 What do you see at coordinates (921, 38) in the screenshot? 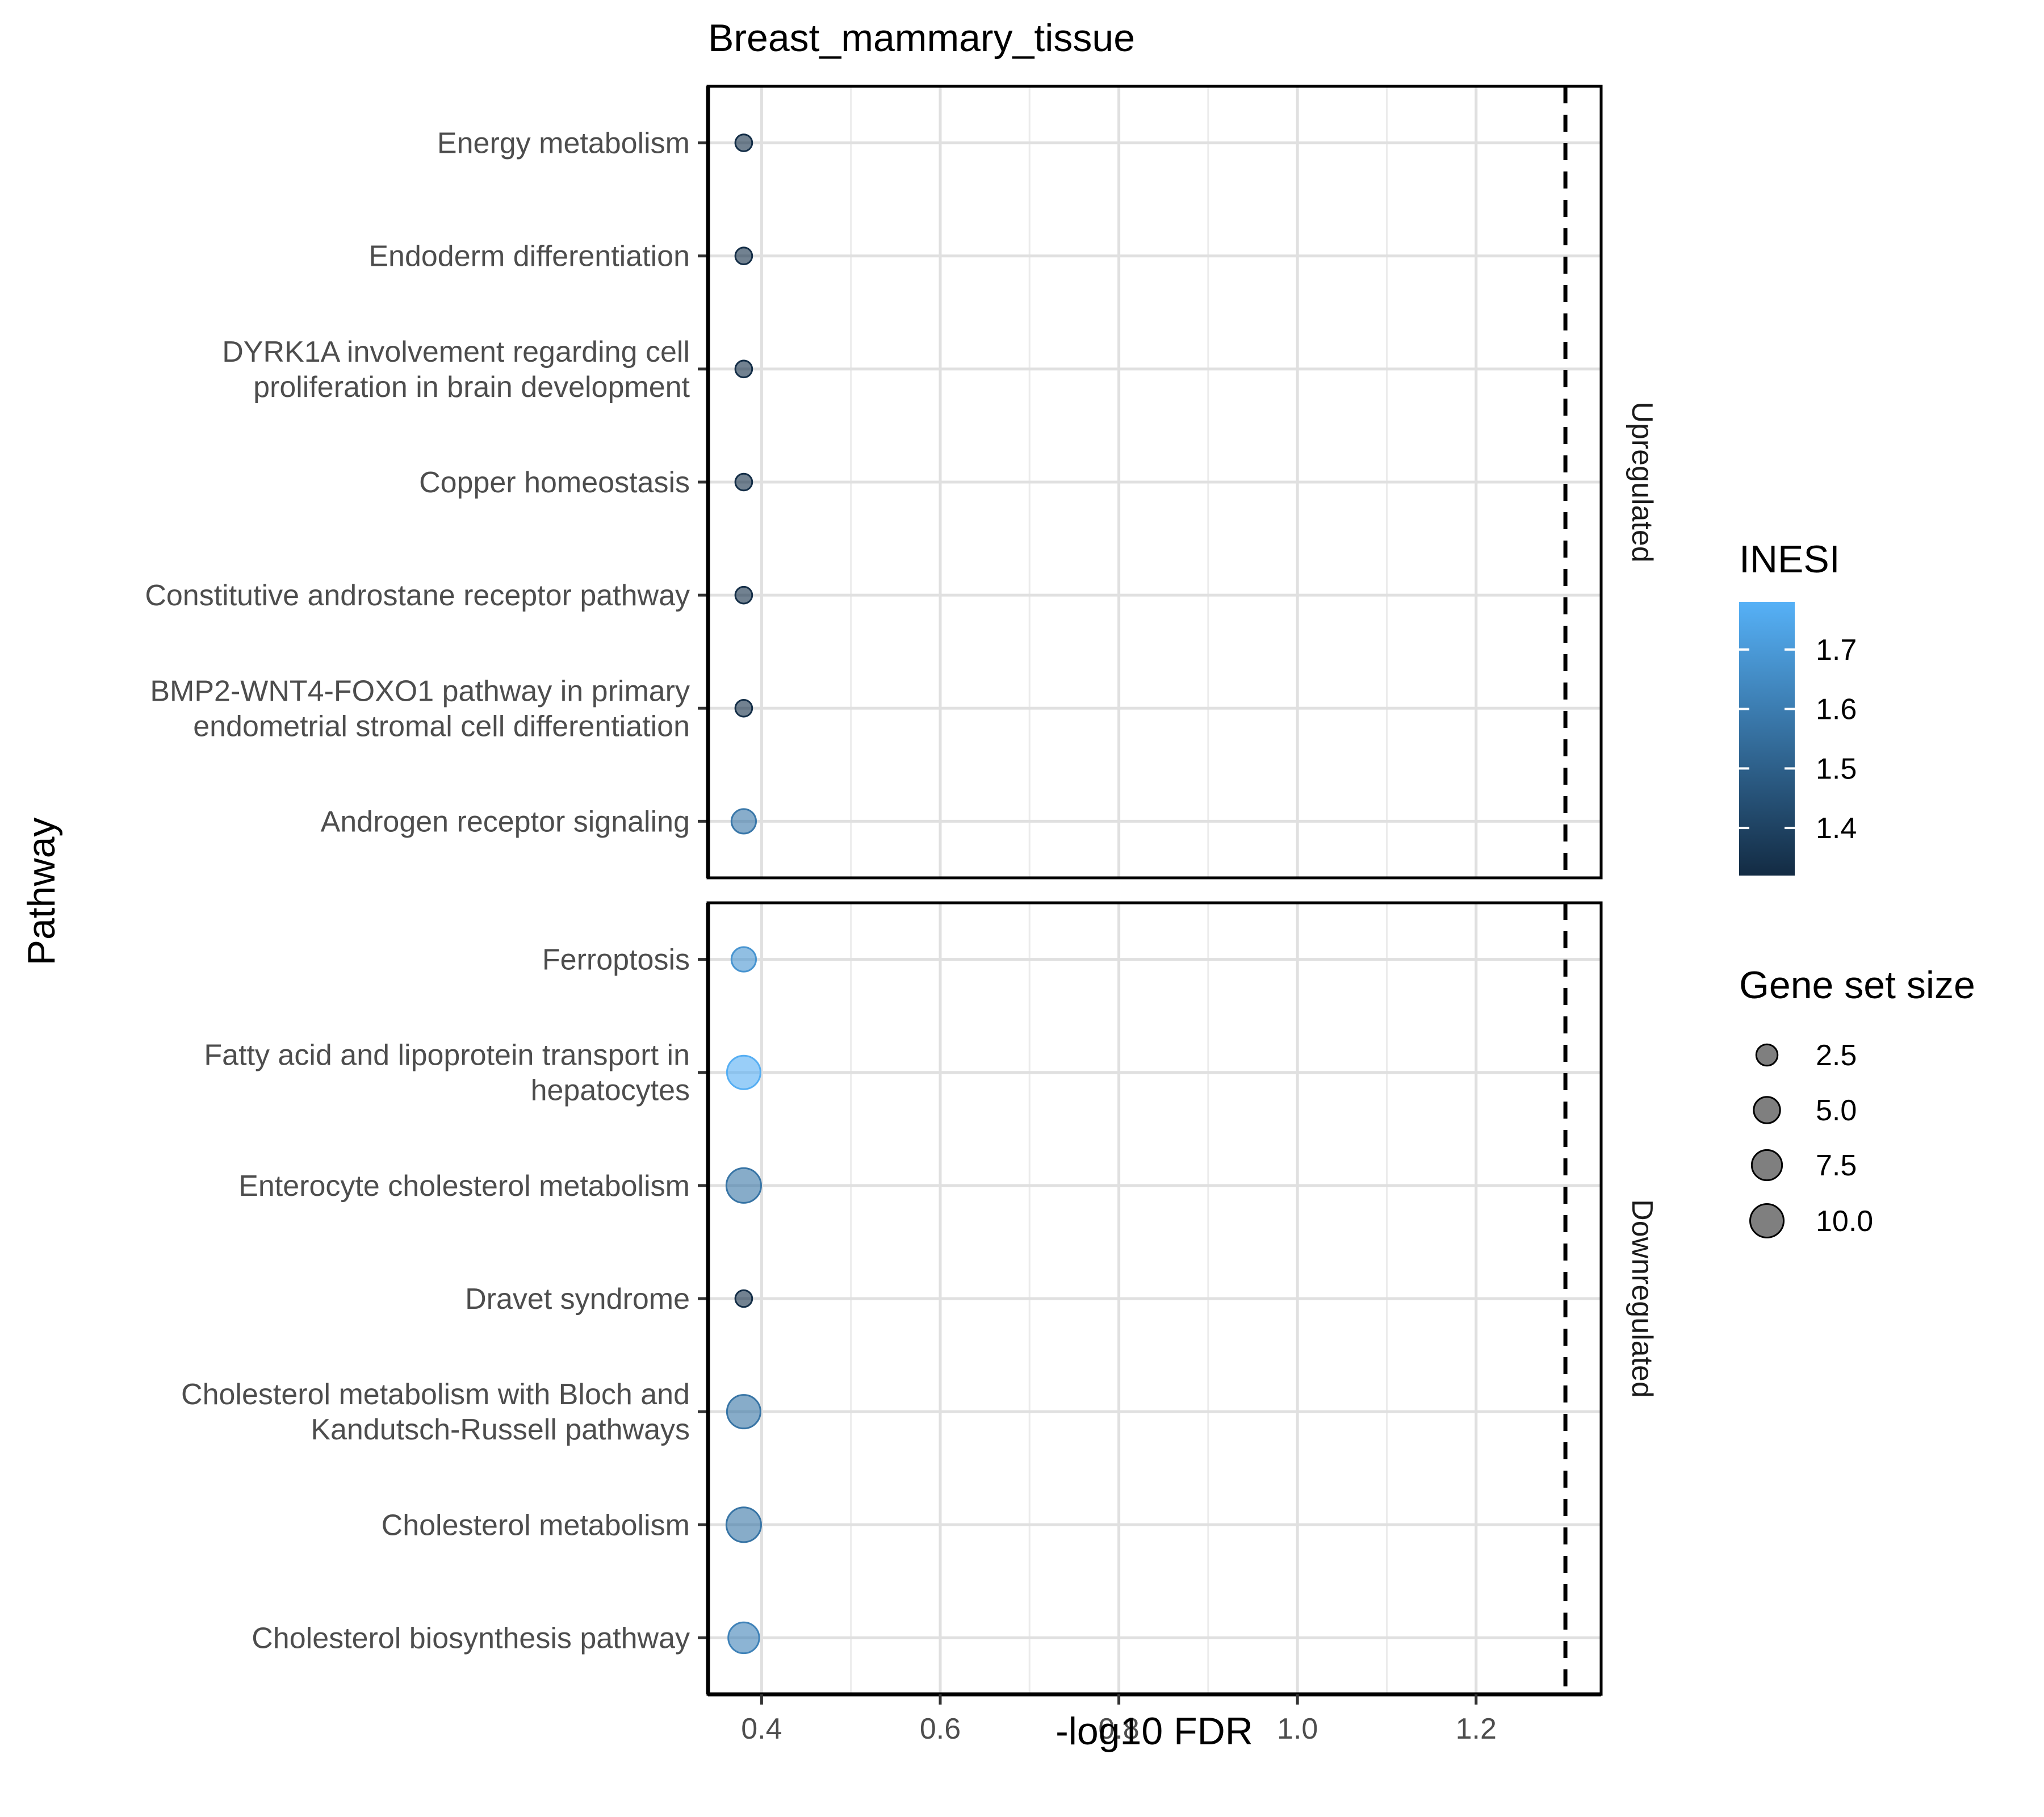
I see `chart-title: Breast_mammary_tissue` at bounding box center [921, 38].